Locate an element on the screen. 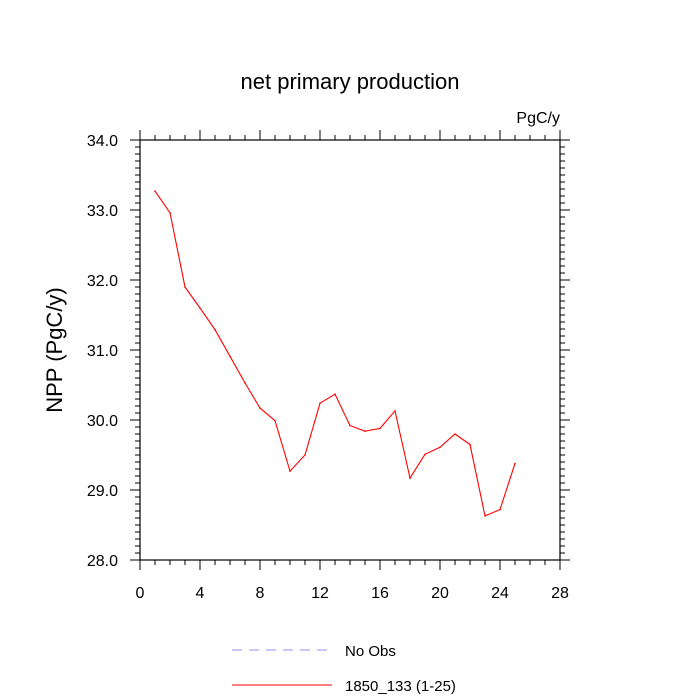  legend: No Obs 1850_133 (1-25) is located at coordinates (344, 669).